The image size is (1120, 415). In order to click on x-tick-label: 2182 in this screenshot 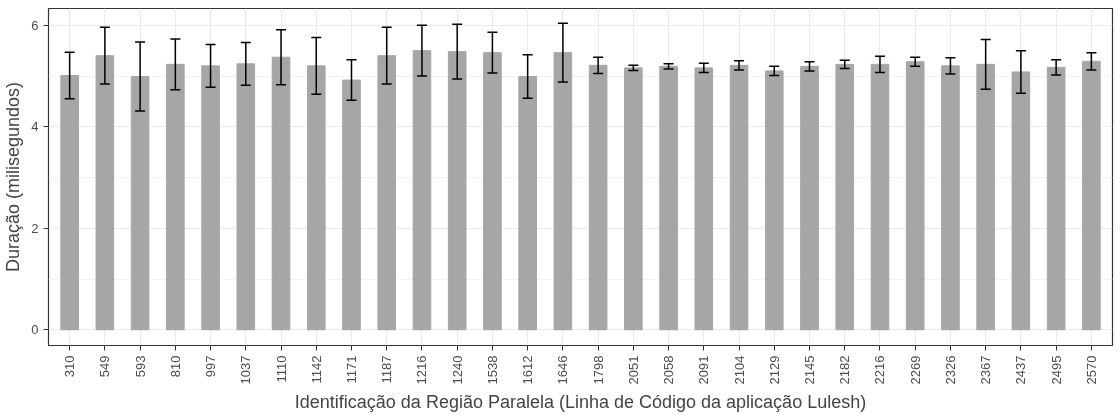, I will do `click(845, 370)`.